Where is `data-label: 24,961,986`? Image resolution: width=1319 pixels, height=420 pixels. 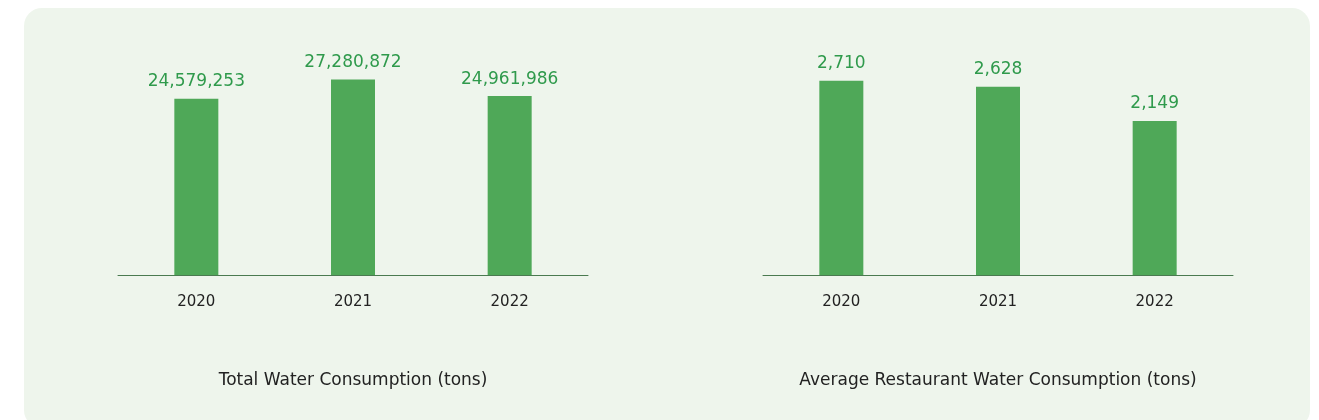 data-label: 24,961,986 is located at coordinates (509, 77).